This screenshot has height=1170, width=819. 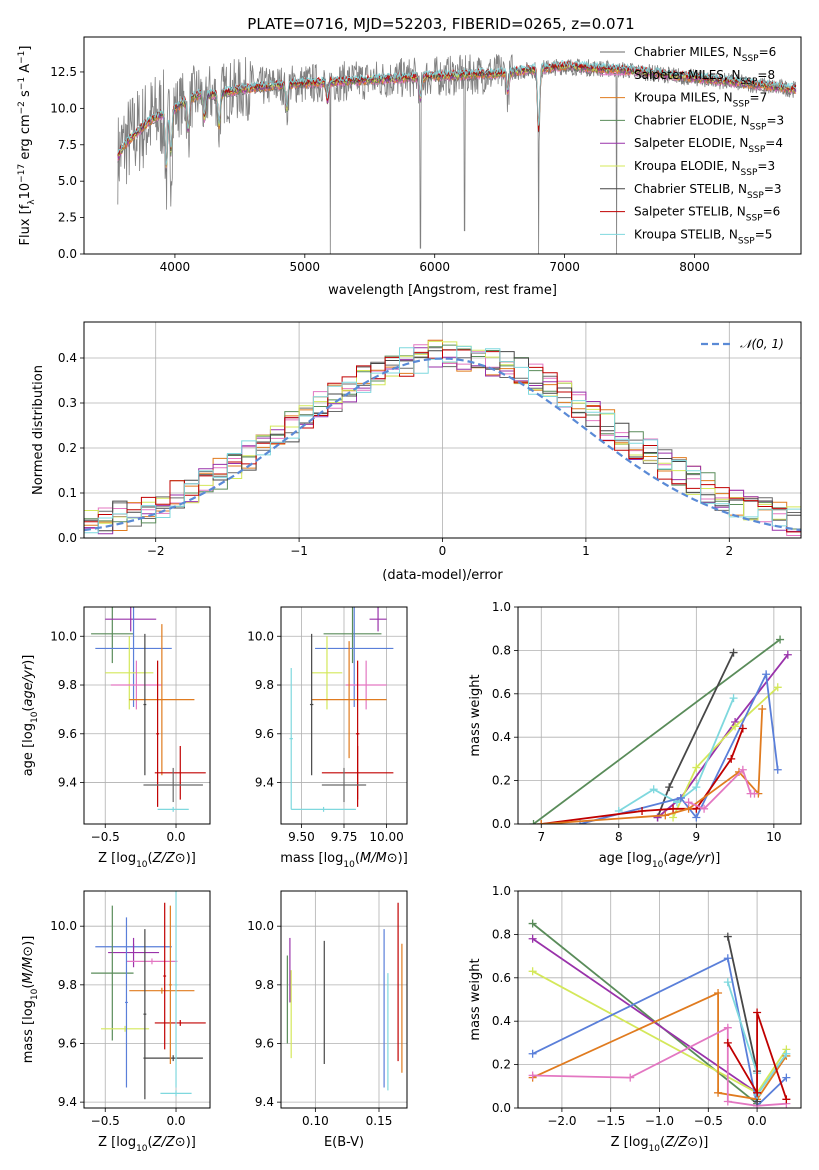 What do you see at coordinates (610, 1121) in the screenshot?
I see `x-tick-label: −1.5` at bounding box center [610, 1121].